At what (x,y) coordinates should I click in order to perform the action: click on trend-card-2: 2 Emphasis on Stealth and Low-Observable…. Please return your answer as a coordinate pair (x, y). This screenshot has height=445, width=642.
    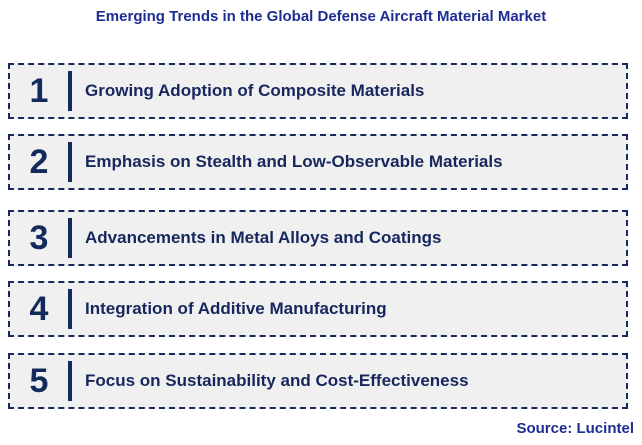
    Looking at the image, I should click on (318, 162).